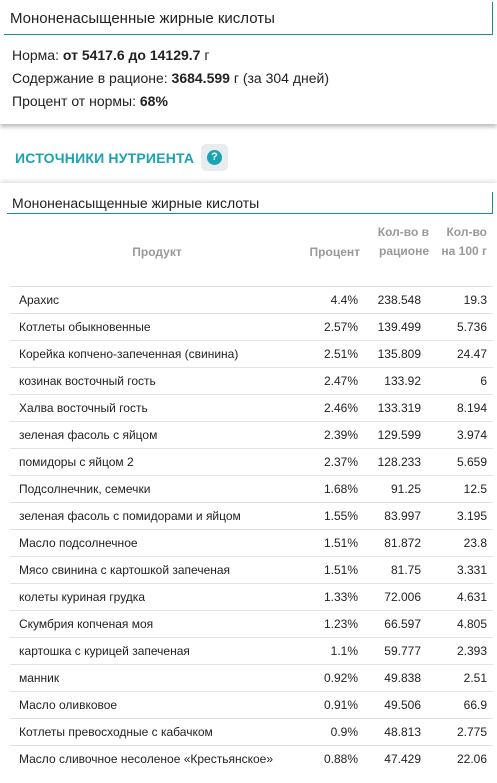 The image size is (497, 783). Describe the element at coordinates (464, 241) in the screenshot. I see `header-per100: Кол-во на 100 г` at that location.